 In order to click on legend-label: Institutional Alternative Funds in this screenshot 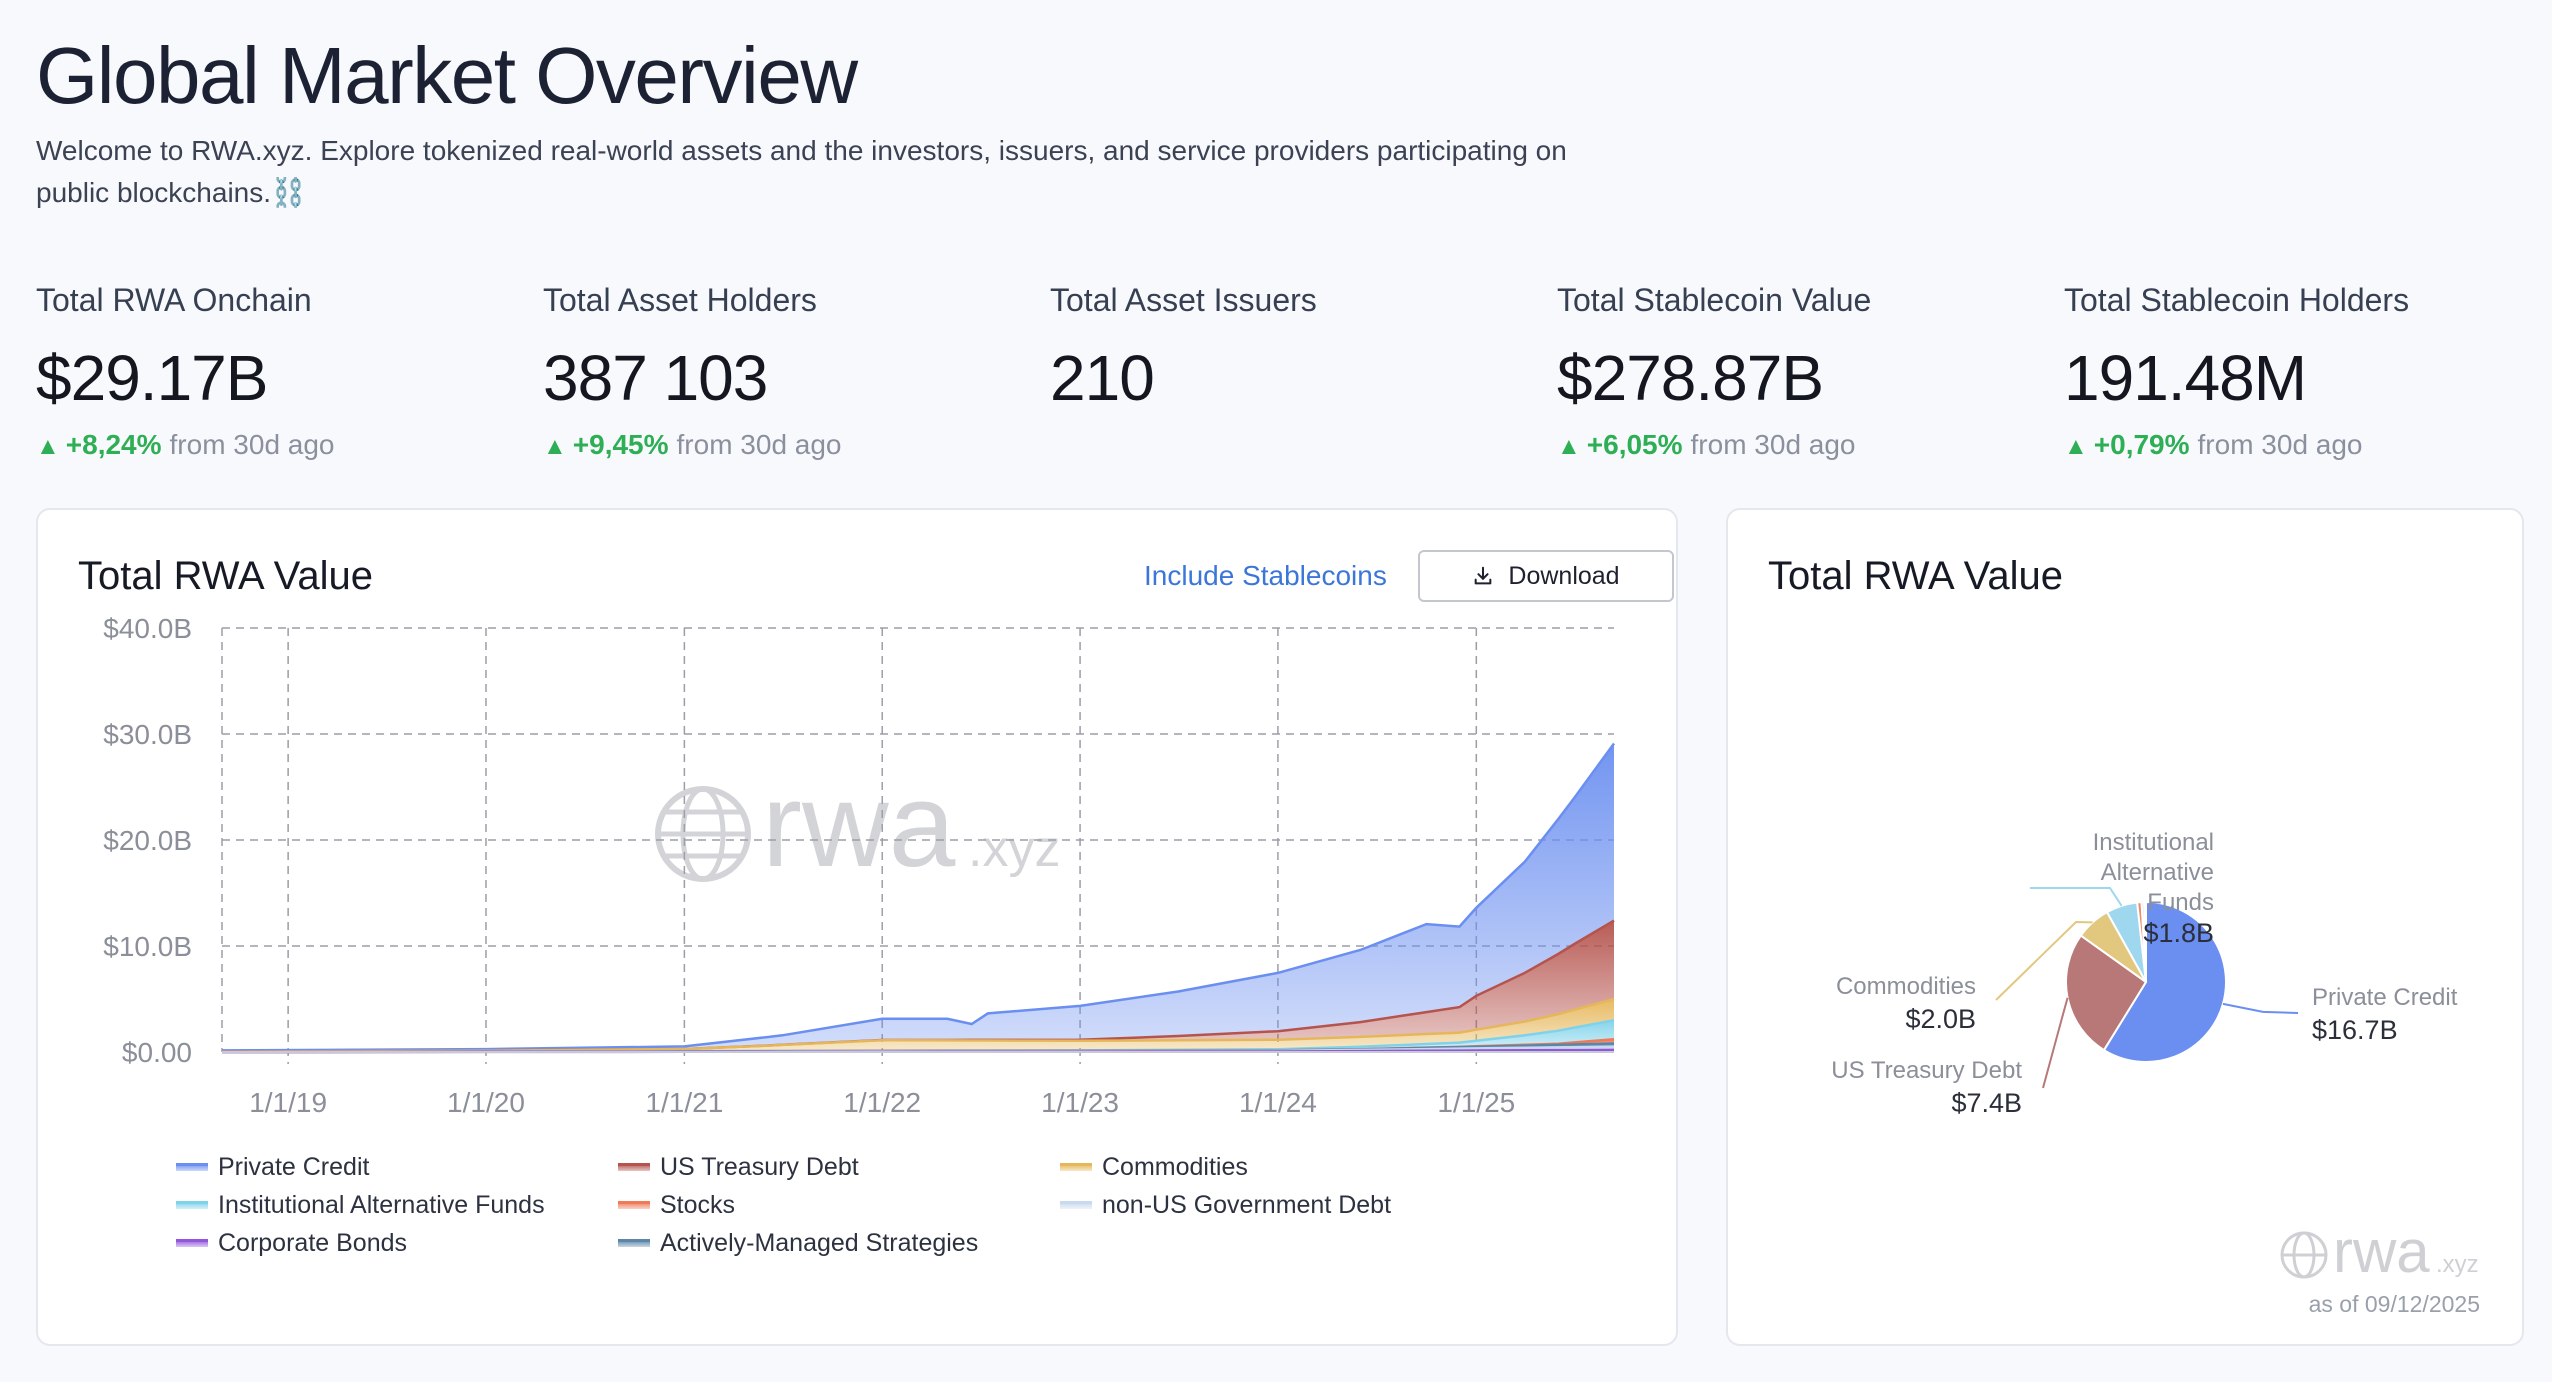, I will do `click(381, 1204)`.